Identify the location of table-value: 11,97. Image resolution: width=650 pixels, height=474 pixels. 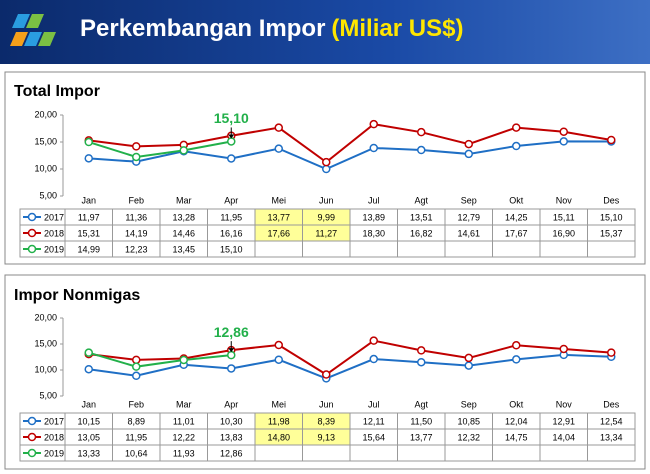
(89, 217).